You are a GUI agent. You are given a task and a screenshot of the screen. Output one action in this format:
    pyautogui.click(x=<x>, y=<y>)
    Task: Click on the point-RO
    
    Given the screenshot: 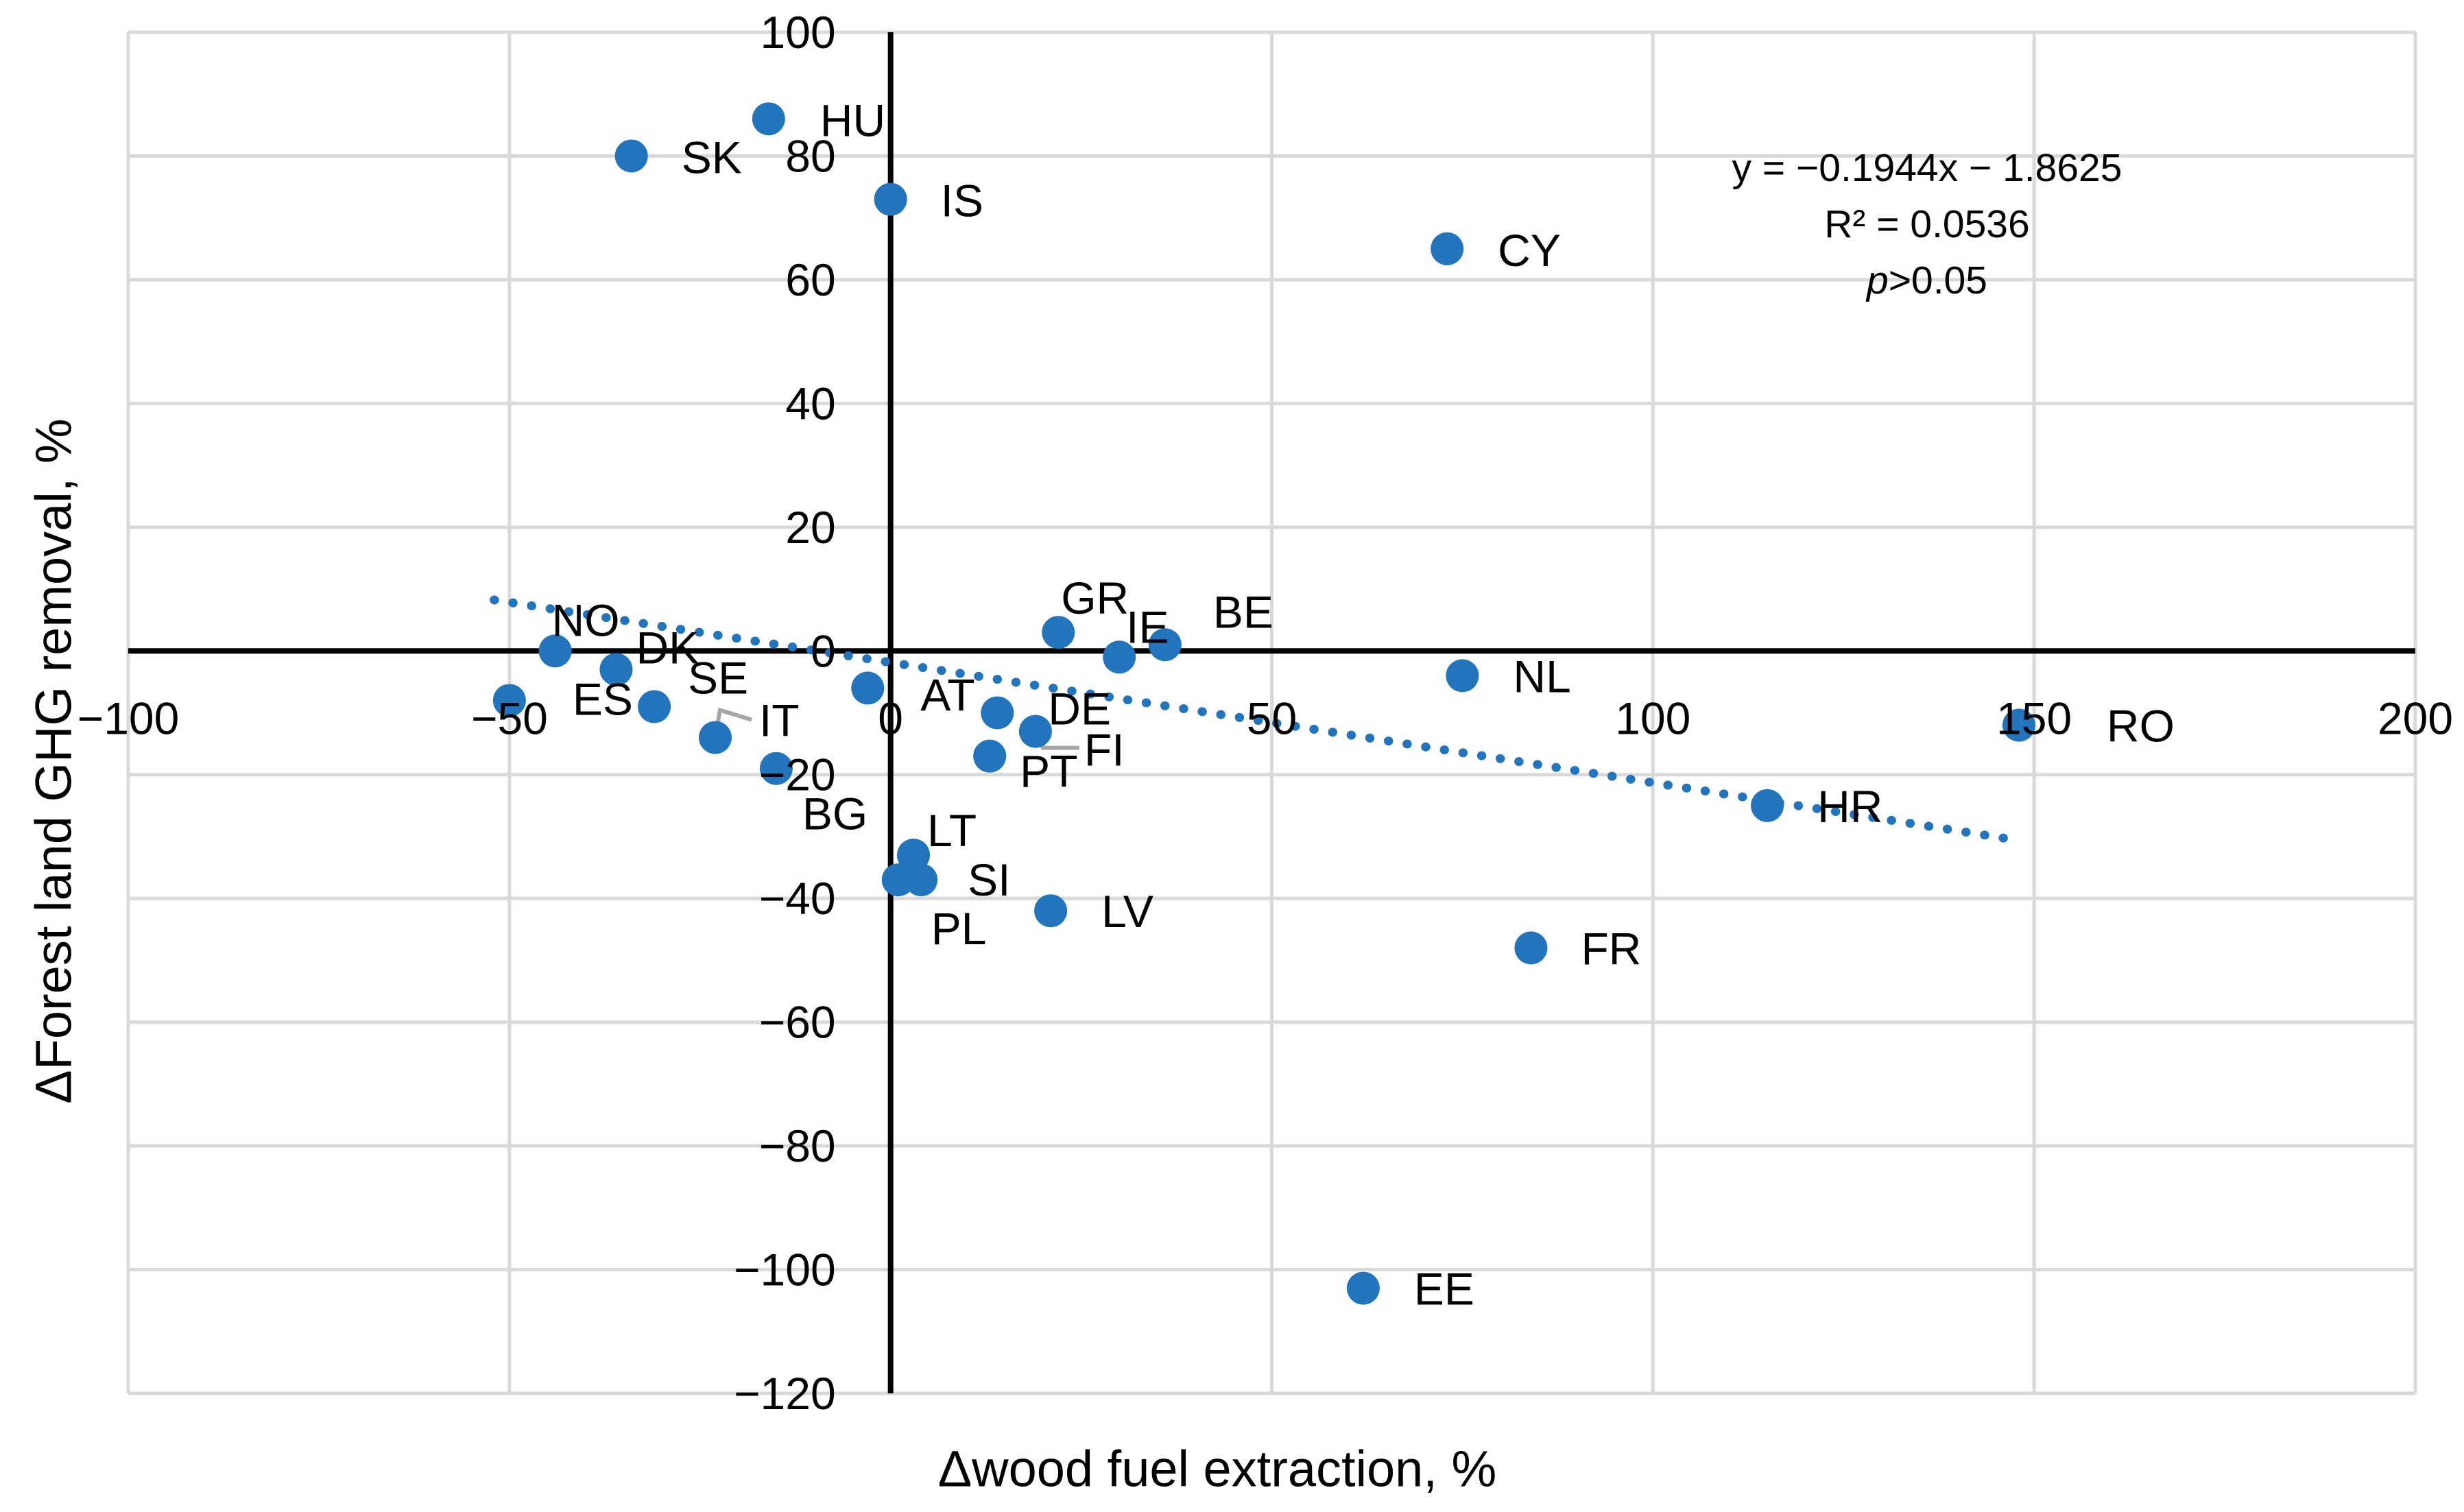 What is the action you would take?
    pyautogui.click(x=2019, y=725)
    